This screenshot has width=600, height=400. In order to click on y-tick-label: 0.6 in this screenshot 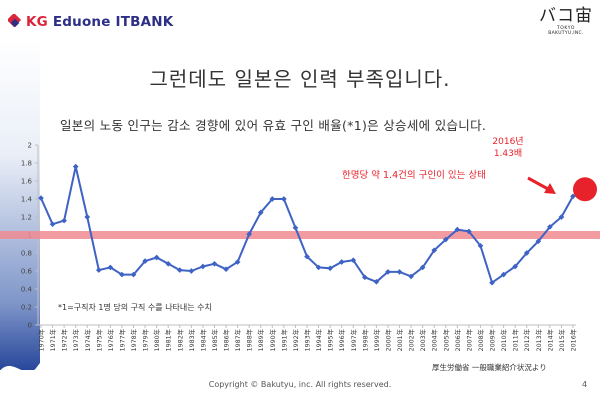, I will do `click(27, 272)`.